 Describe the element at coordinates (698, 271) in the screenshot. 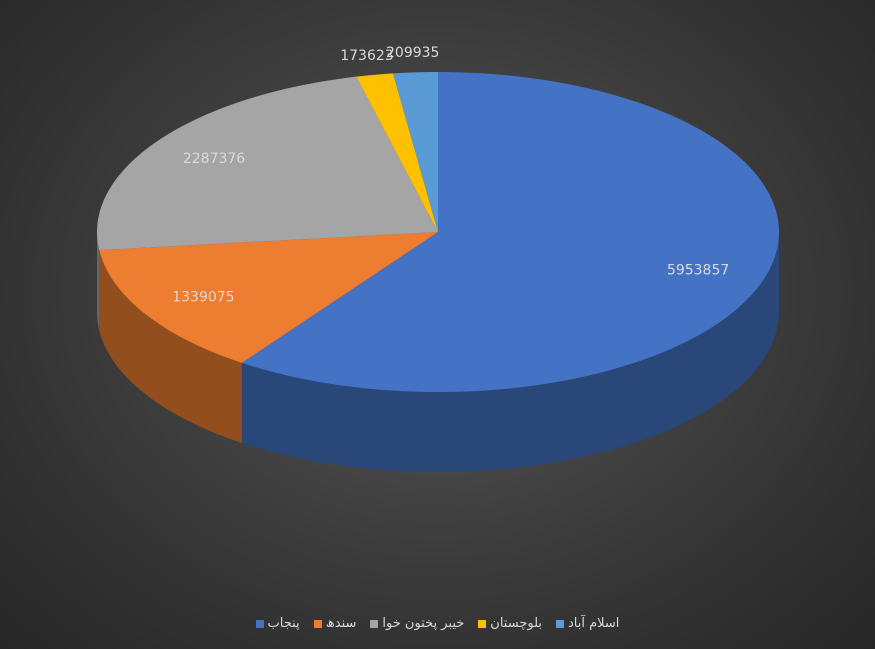

I see `data-label: 5953857` at that location.